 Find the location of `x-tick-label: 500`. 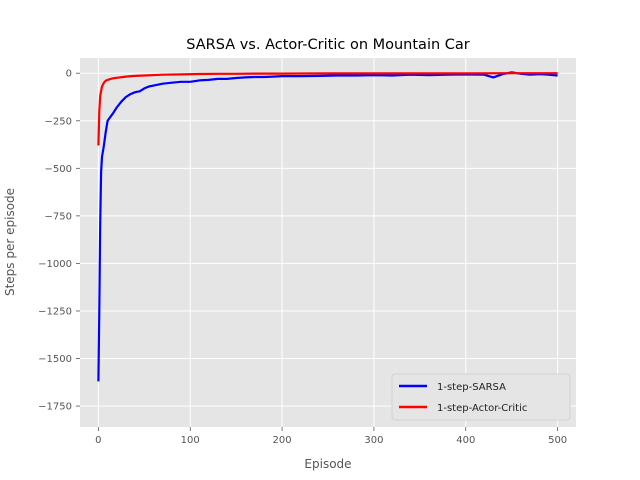

x-tick-label: 500 is located at coordinates (557, 440).